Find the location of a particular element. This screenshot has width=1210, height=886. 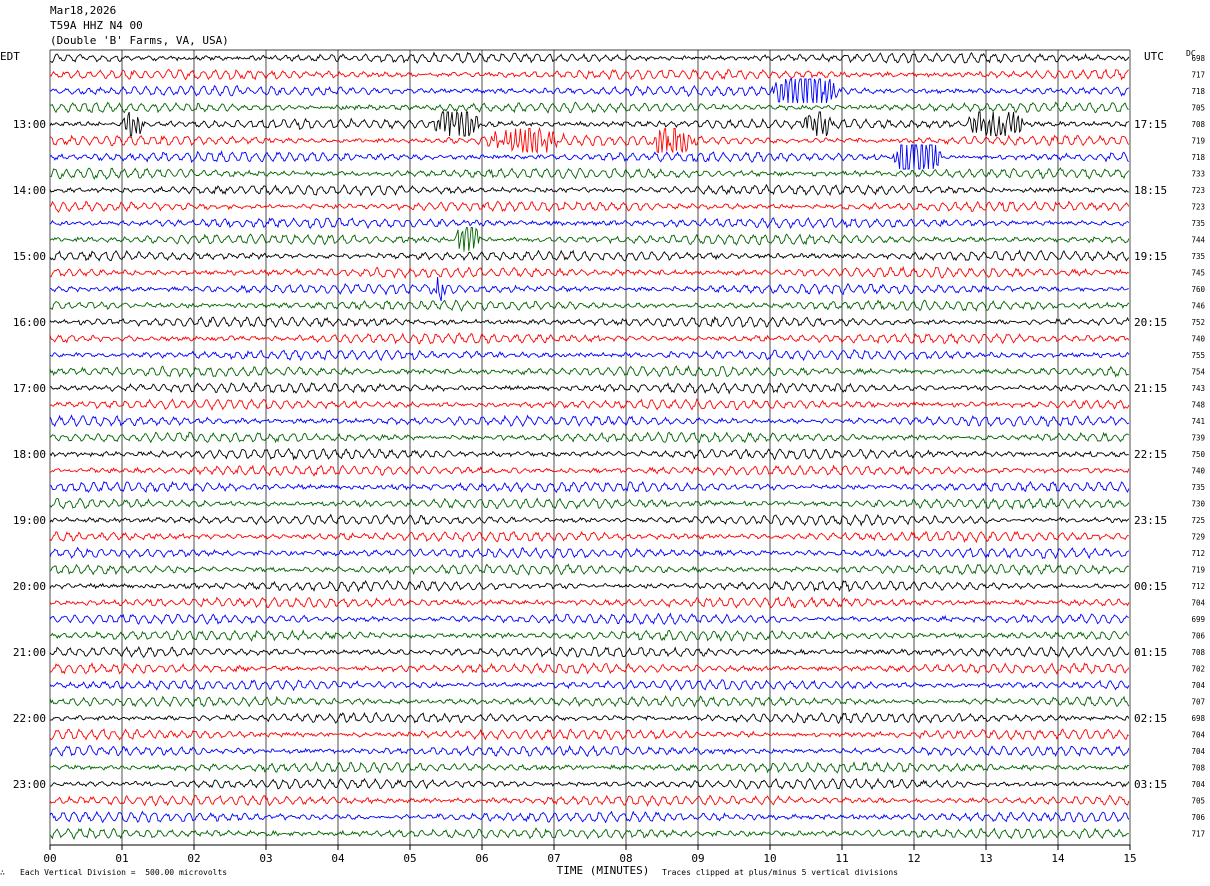

dc-offset-label: 705 is located at coordinates (1198, 108).